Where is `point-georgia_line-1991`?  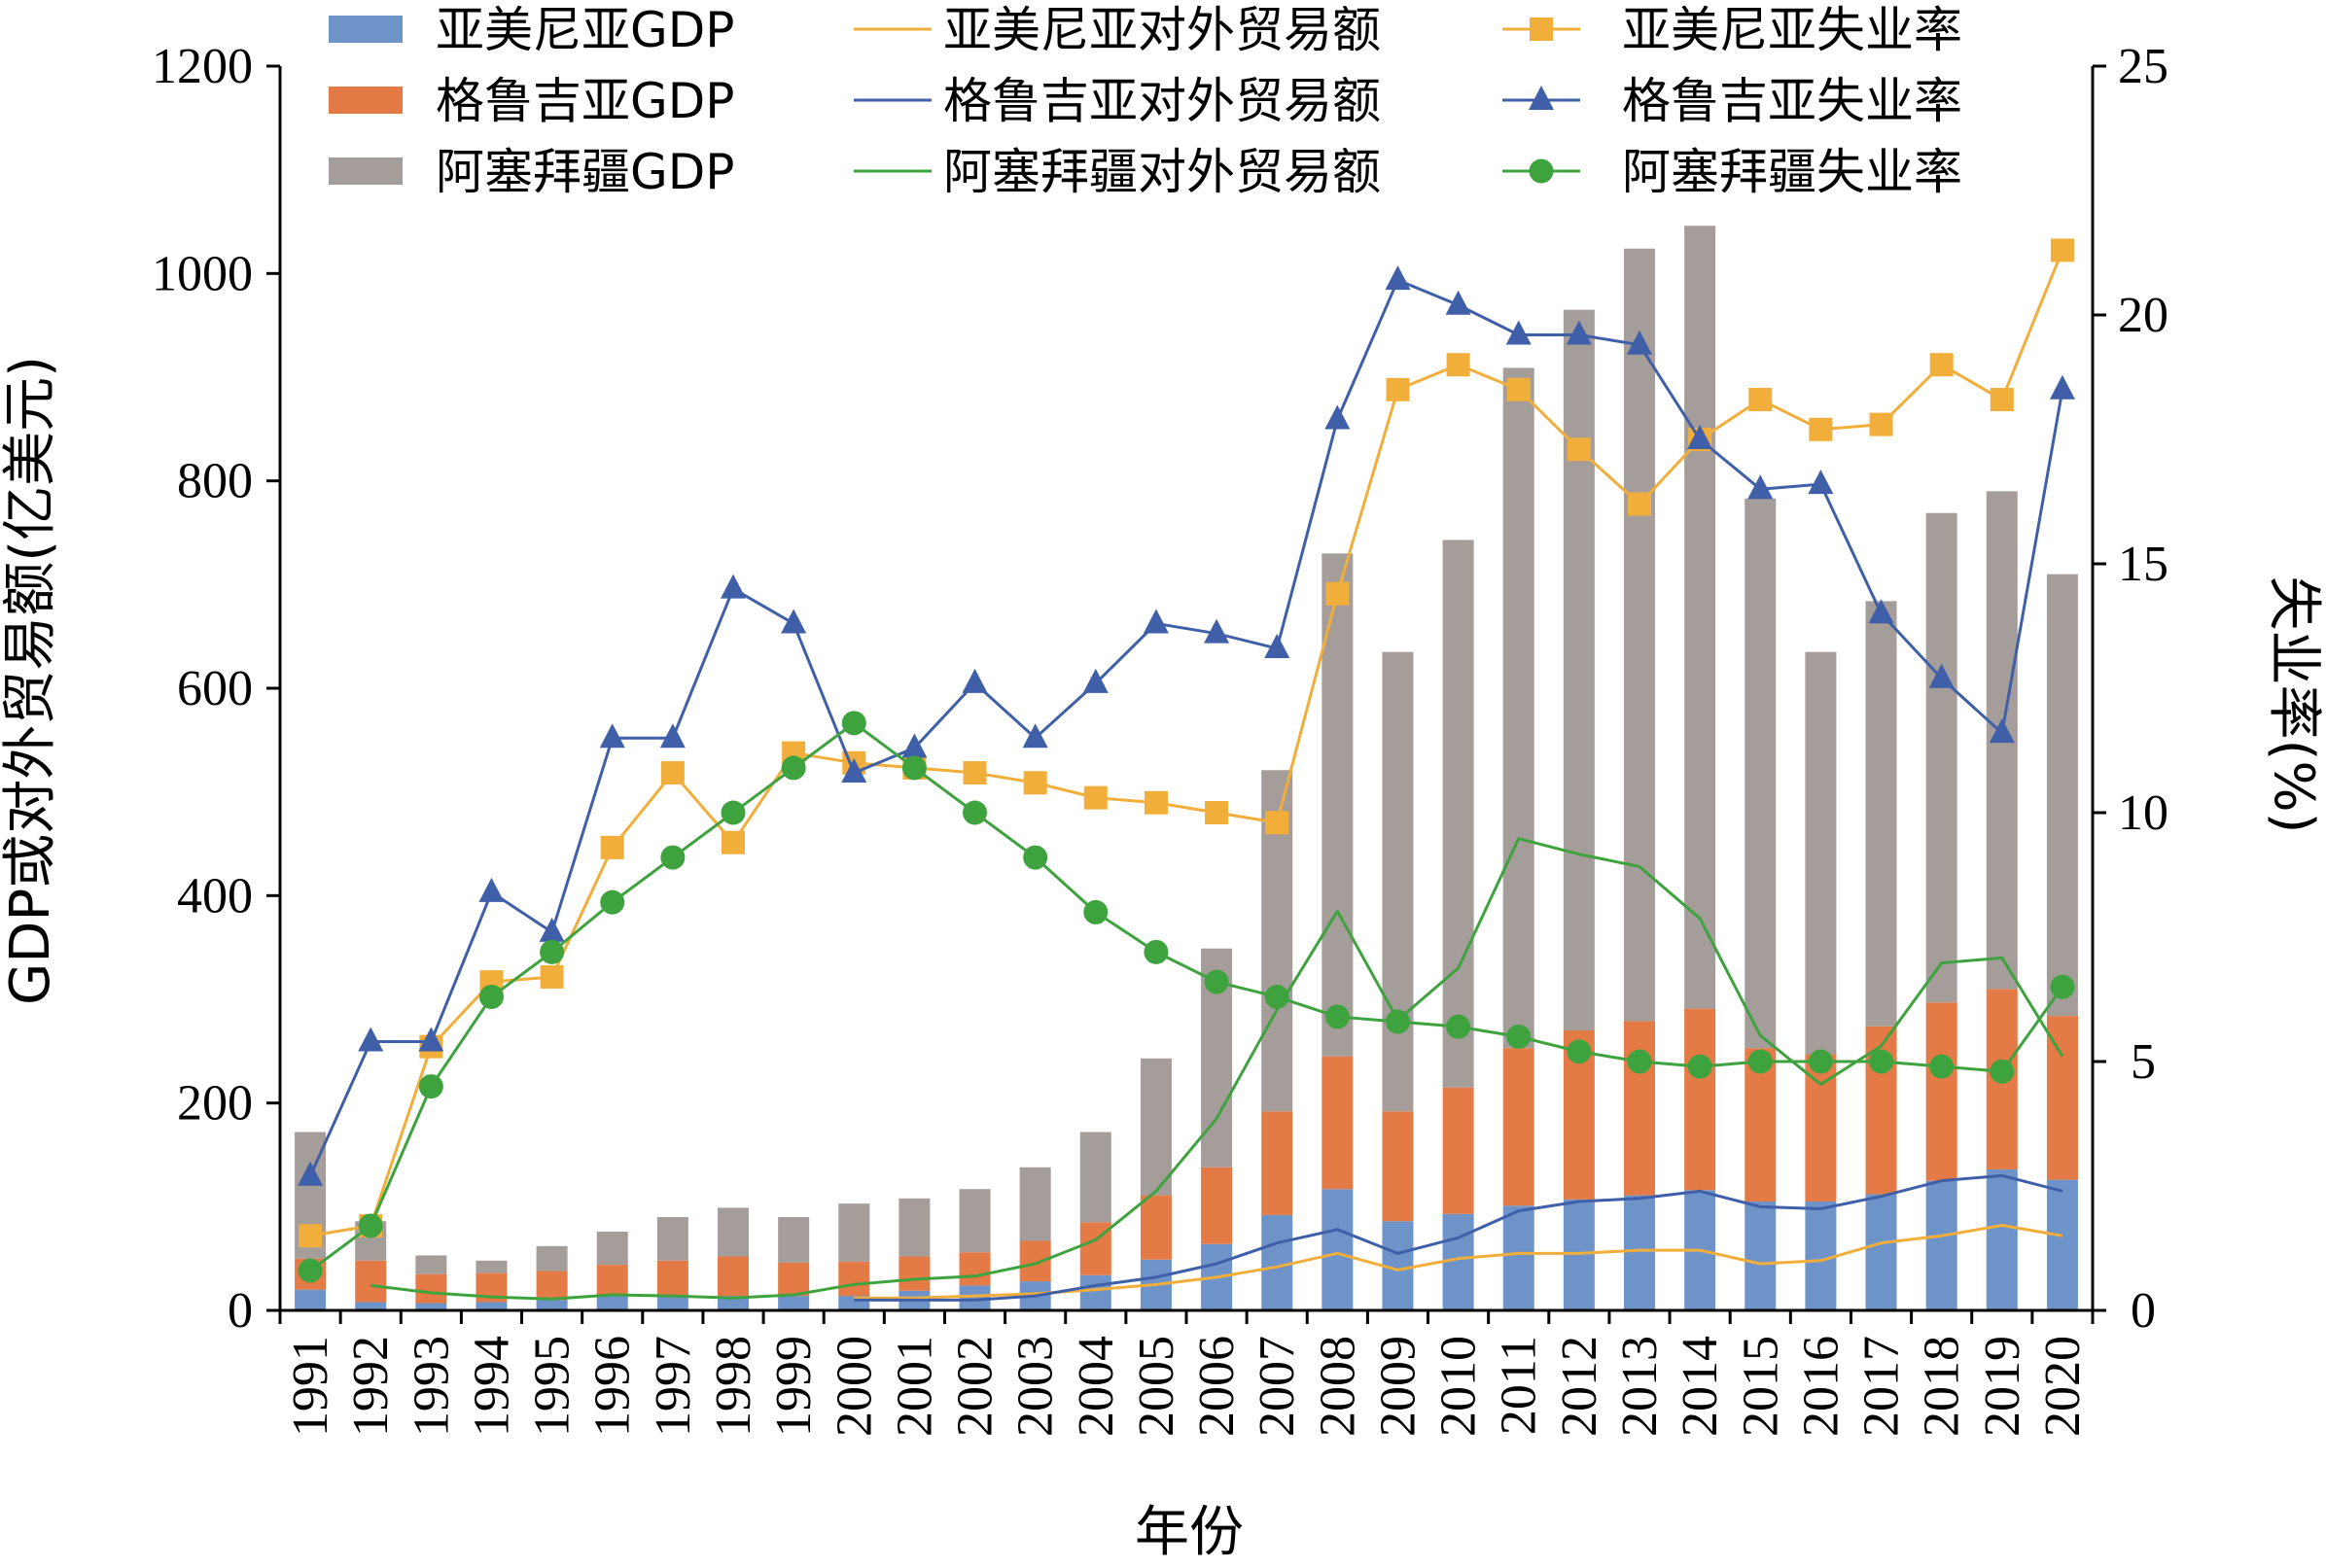 point-georgia_line-1991 is located at coordinates (311, 1173).